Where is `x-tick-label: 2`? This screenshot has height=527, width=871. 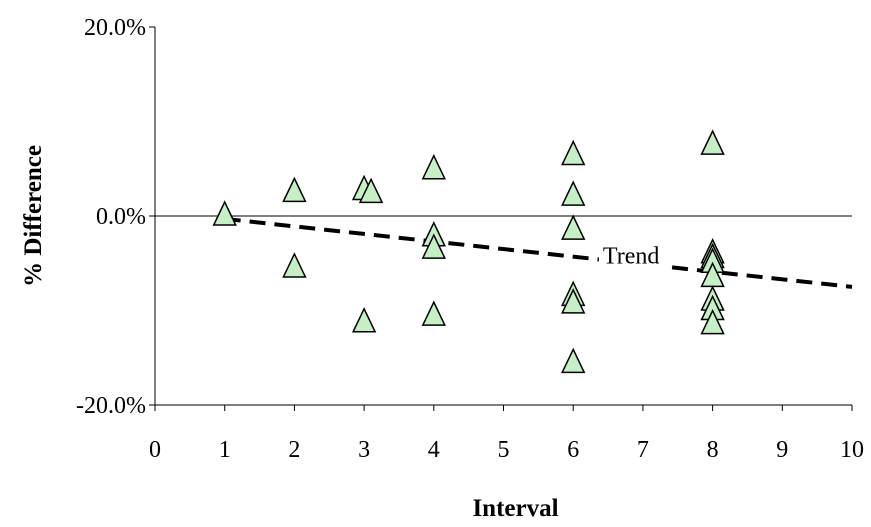
x-tick-label: 2 is located at coordinates (294, 450).